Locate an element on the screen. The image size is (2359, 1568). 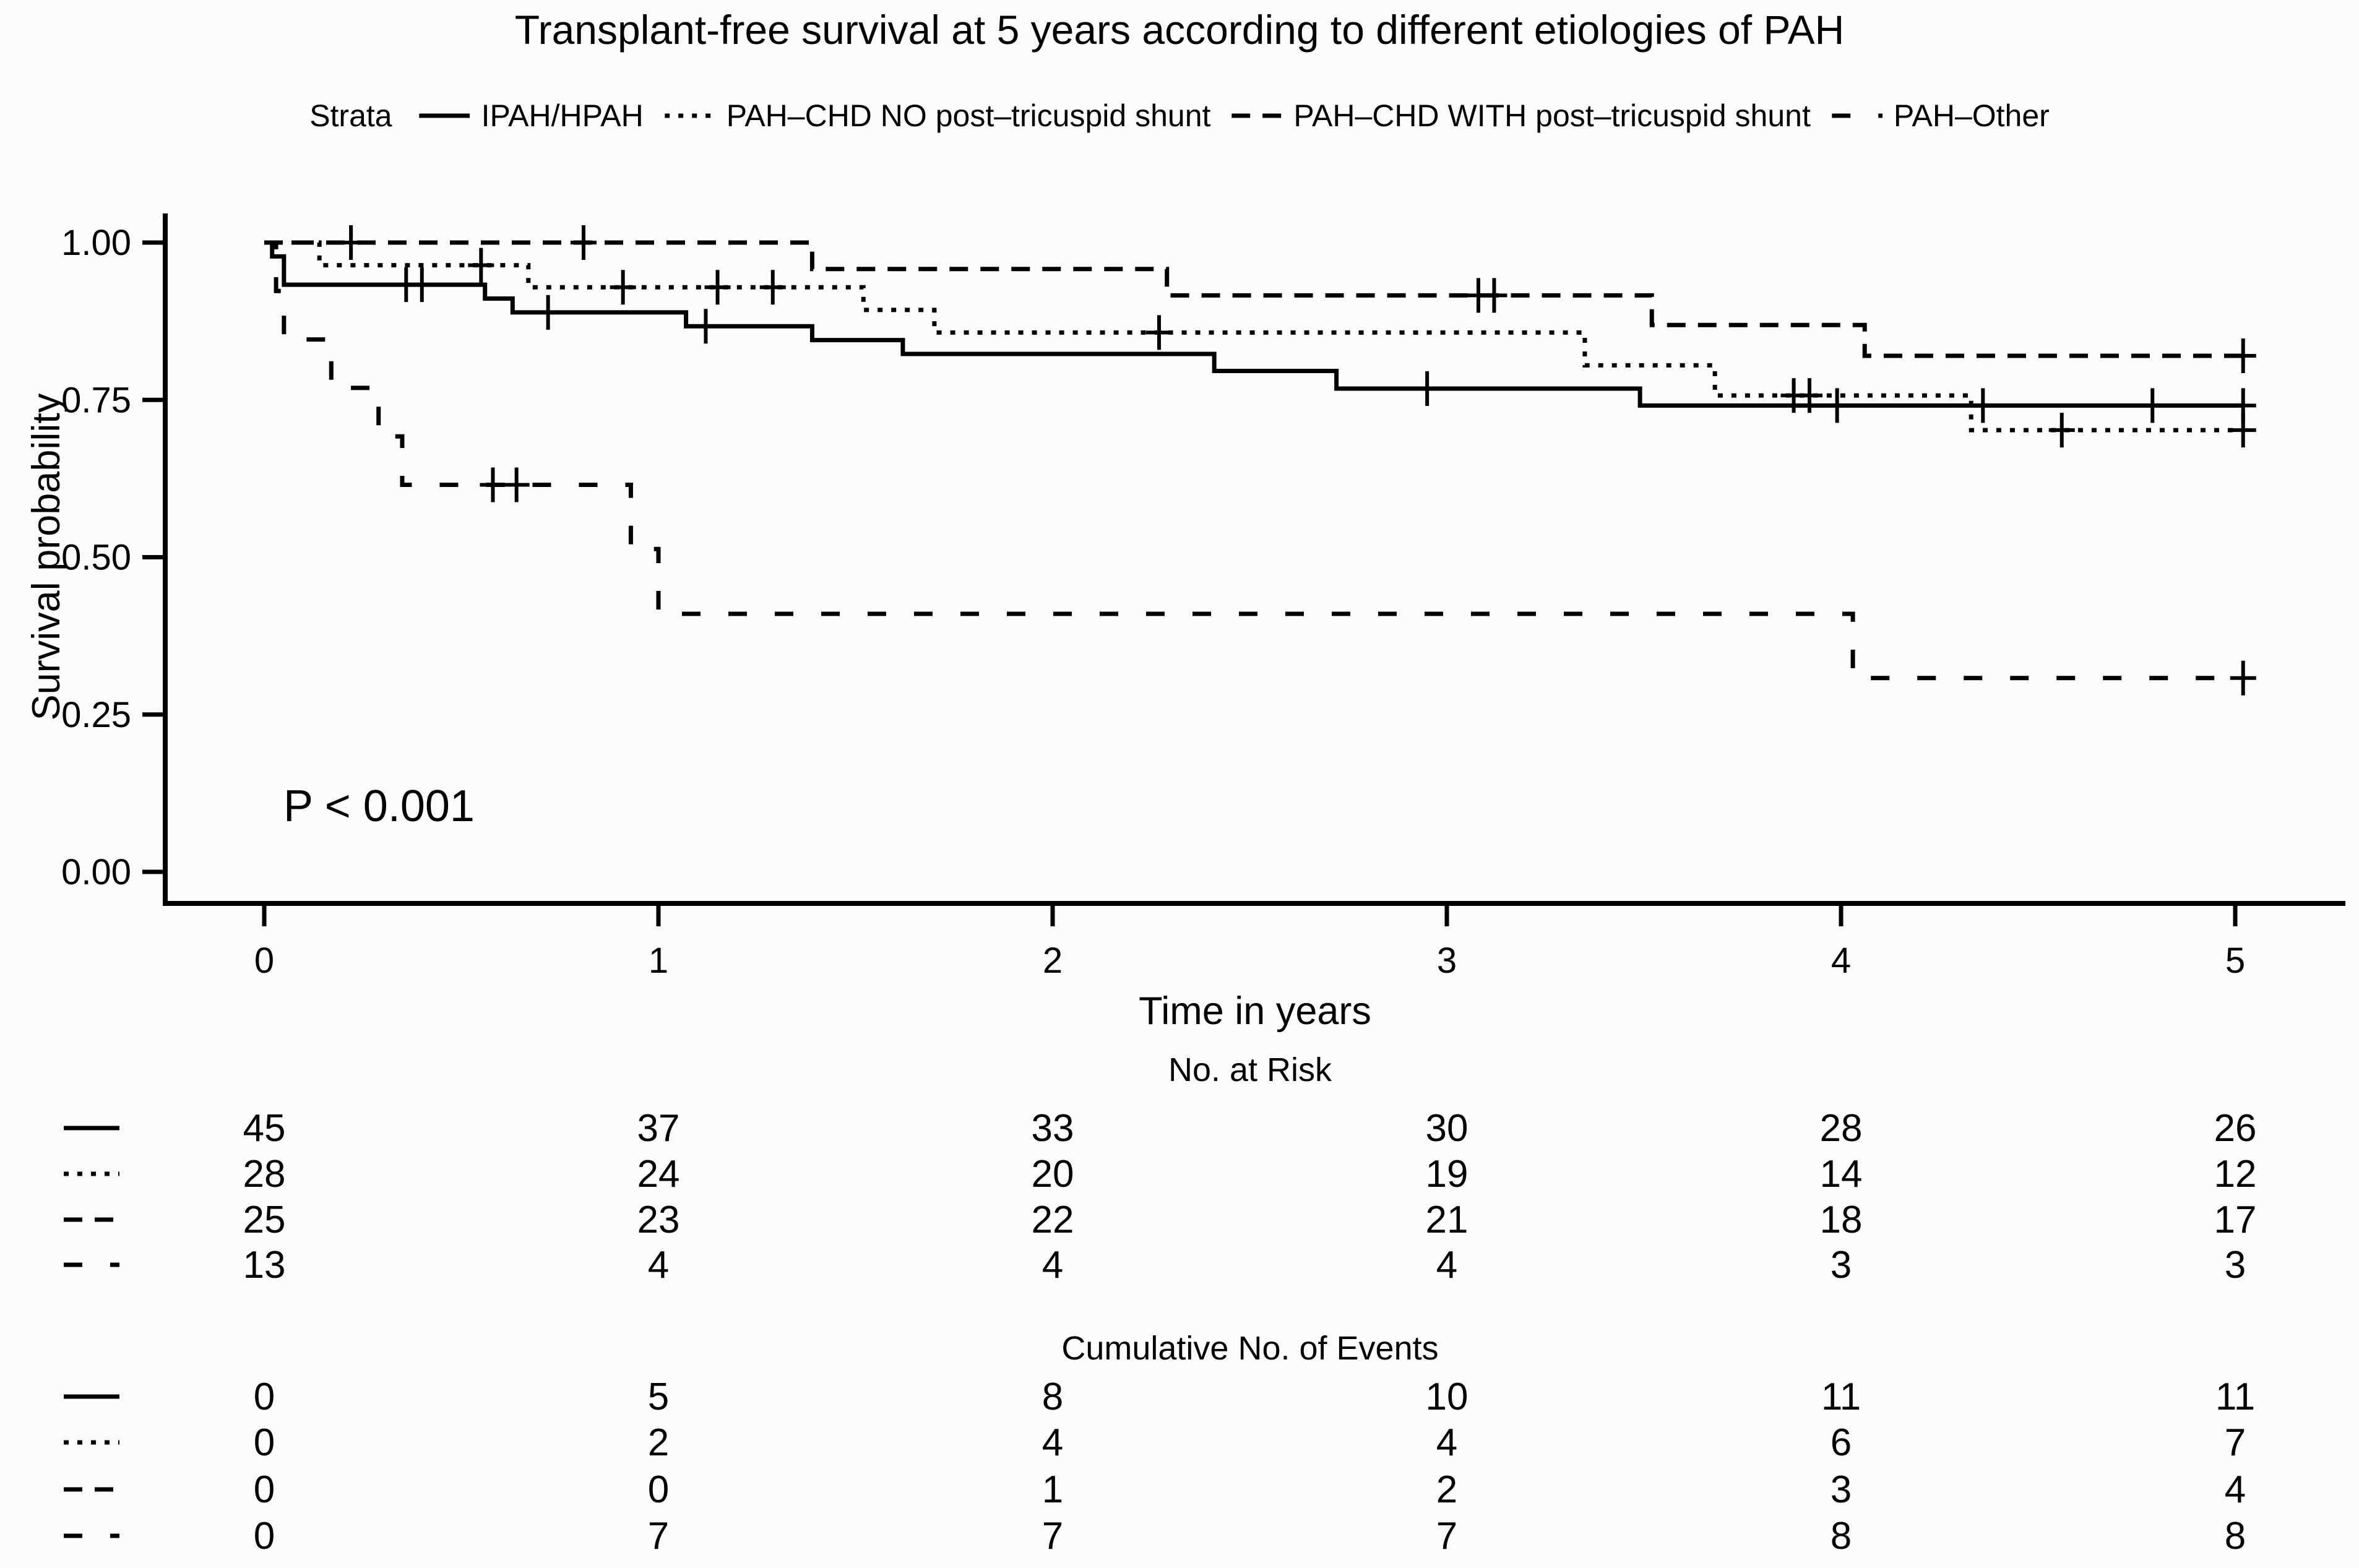
risk-value-pah-chd-no-post-tricuspid-shunt-t5: 12 is located at coordinates (2235, 1174).